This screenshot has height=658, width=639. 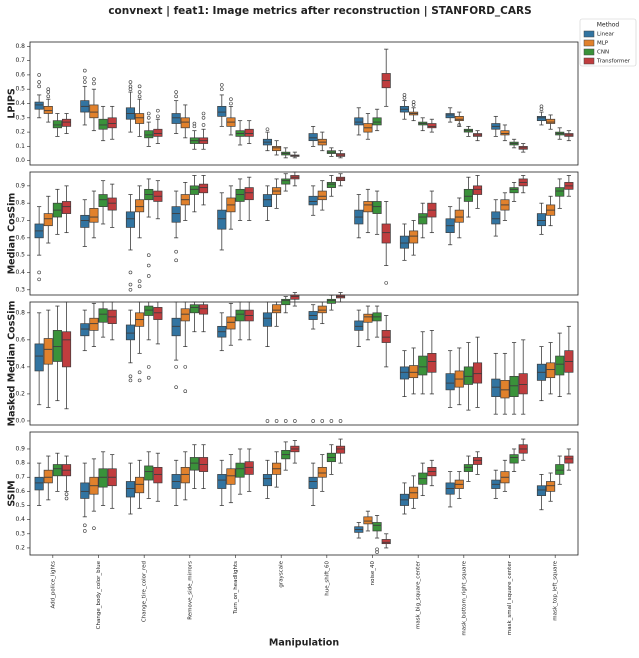 What do you see at coordinates (613, 62) in the screenshot?
I see `legend-label: Transformer` at bounding box center [613, 62].